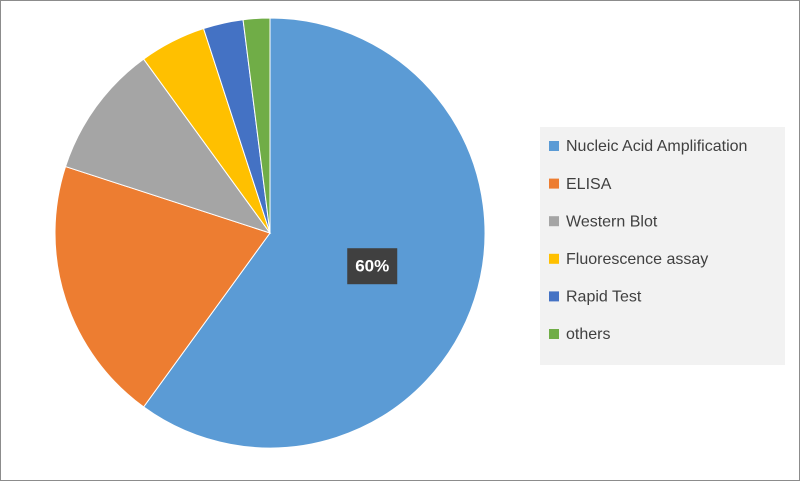 The width and height of the screenshot is (800, 481). Describe the element at coordinates (589, 184) in the screenshot. I see `legend-label: ELISA` at that location.